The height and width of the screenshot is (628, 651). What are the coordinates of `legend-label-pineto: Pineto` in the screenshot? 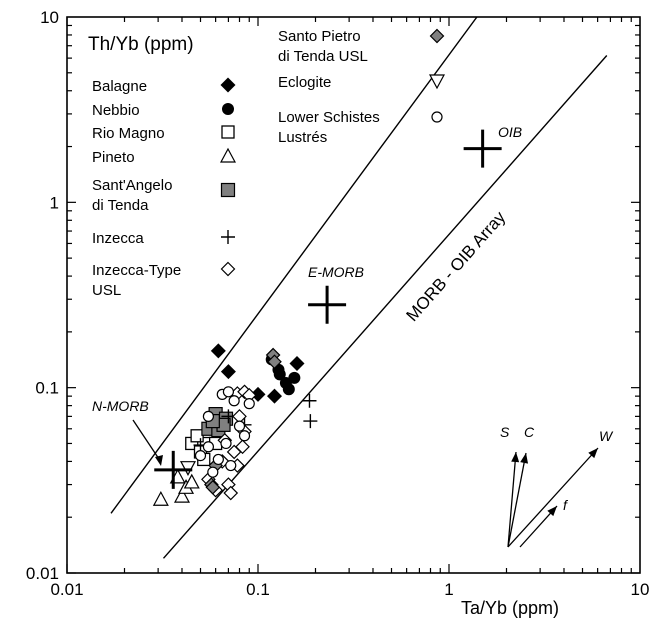 It's located at (113, 157).